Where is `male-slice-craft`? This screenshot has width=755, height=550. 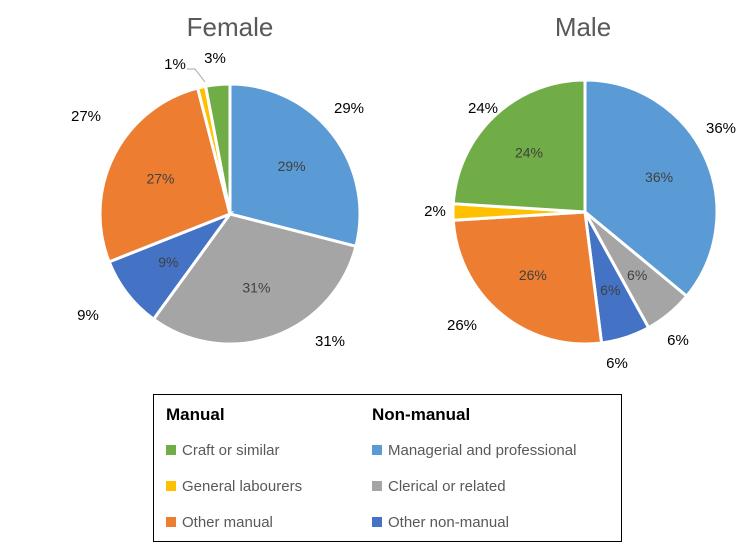 male-slice-craft is located at coordinates (519, 146).